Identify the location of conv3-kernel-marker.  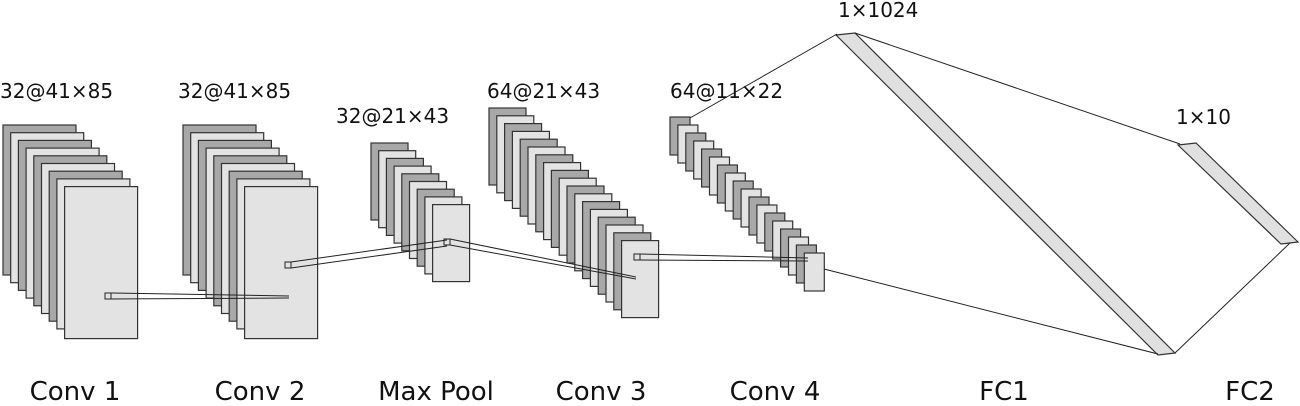
(637, 257).